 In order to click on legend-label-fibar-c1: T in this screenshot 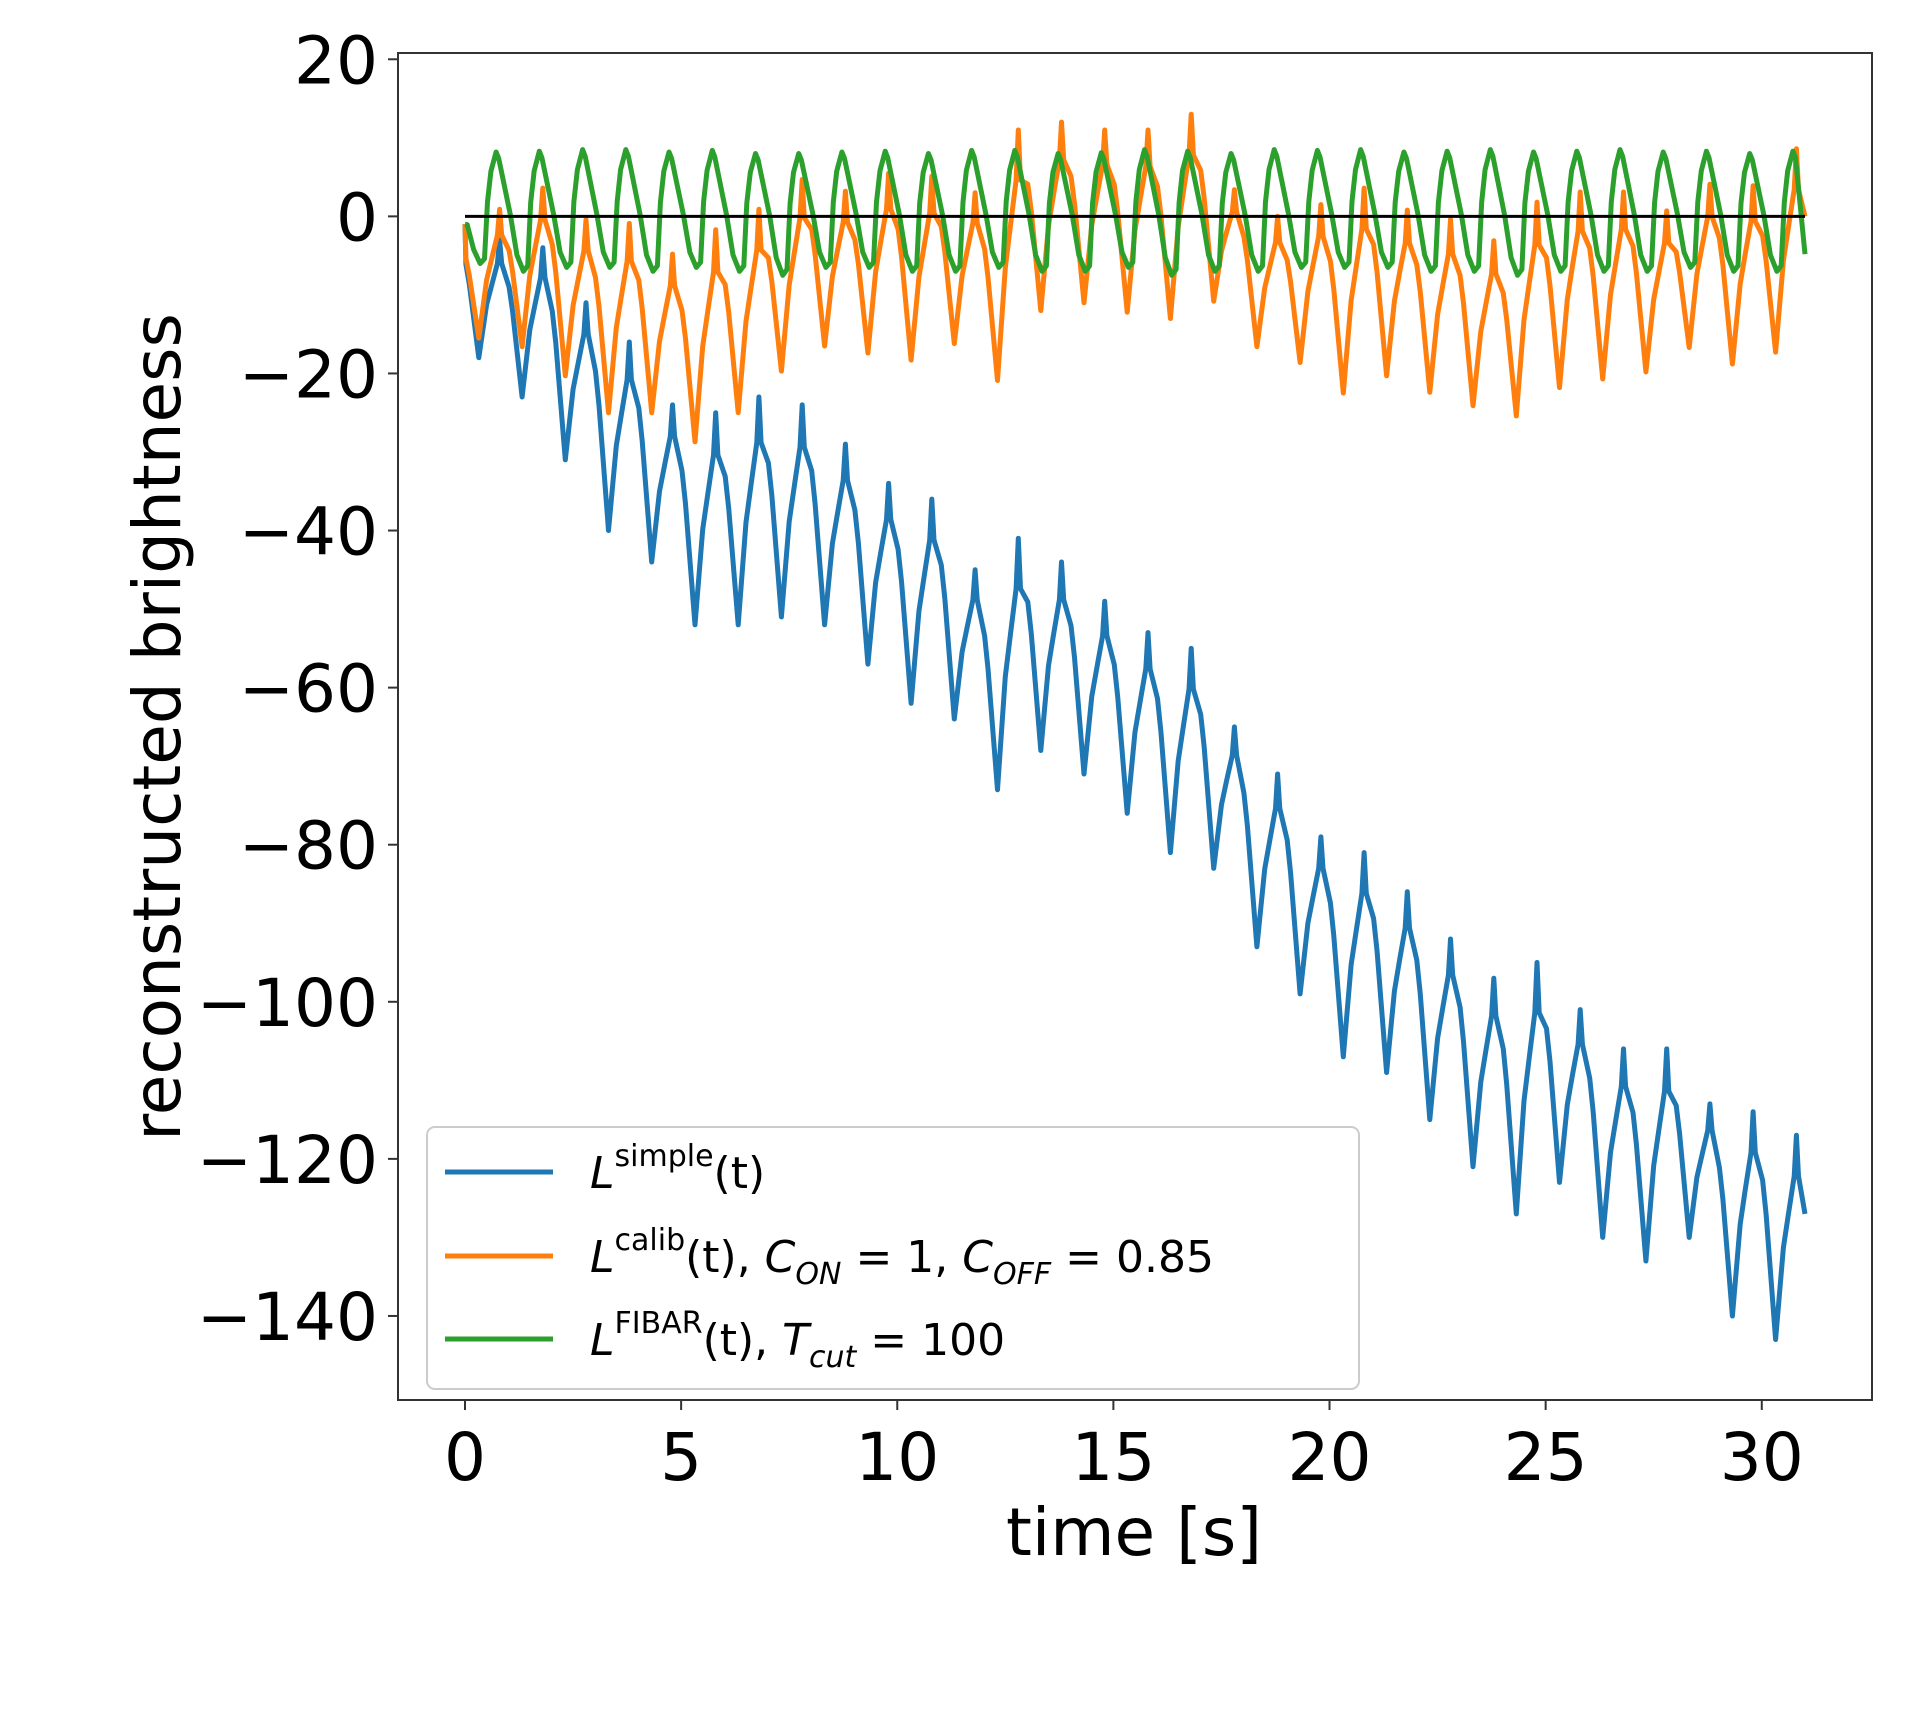, I will do `click(797, 1340)`.